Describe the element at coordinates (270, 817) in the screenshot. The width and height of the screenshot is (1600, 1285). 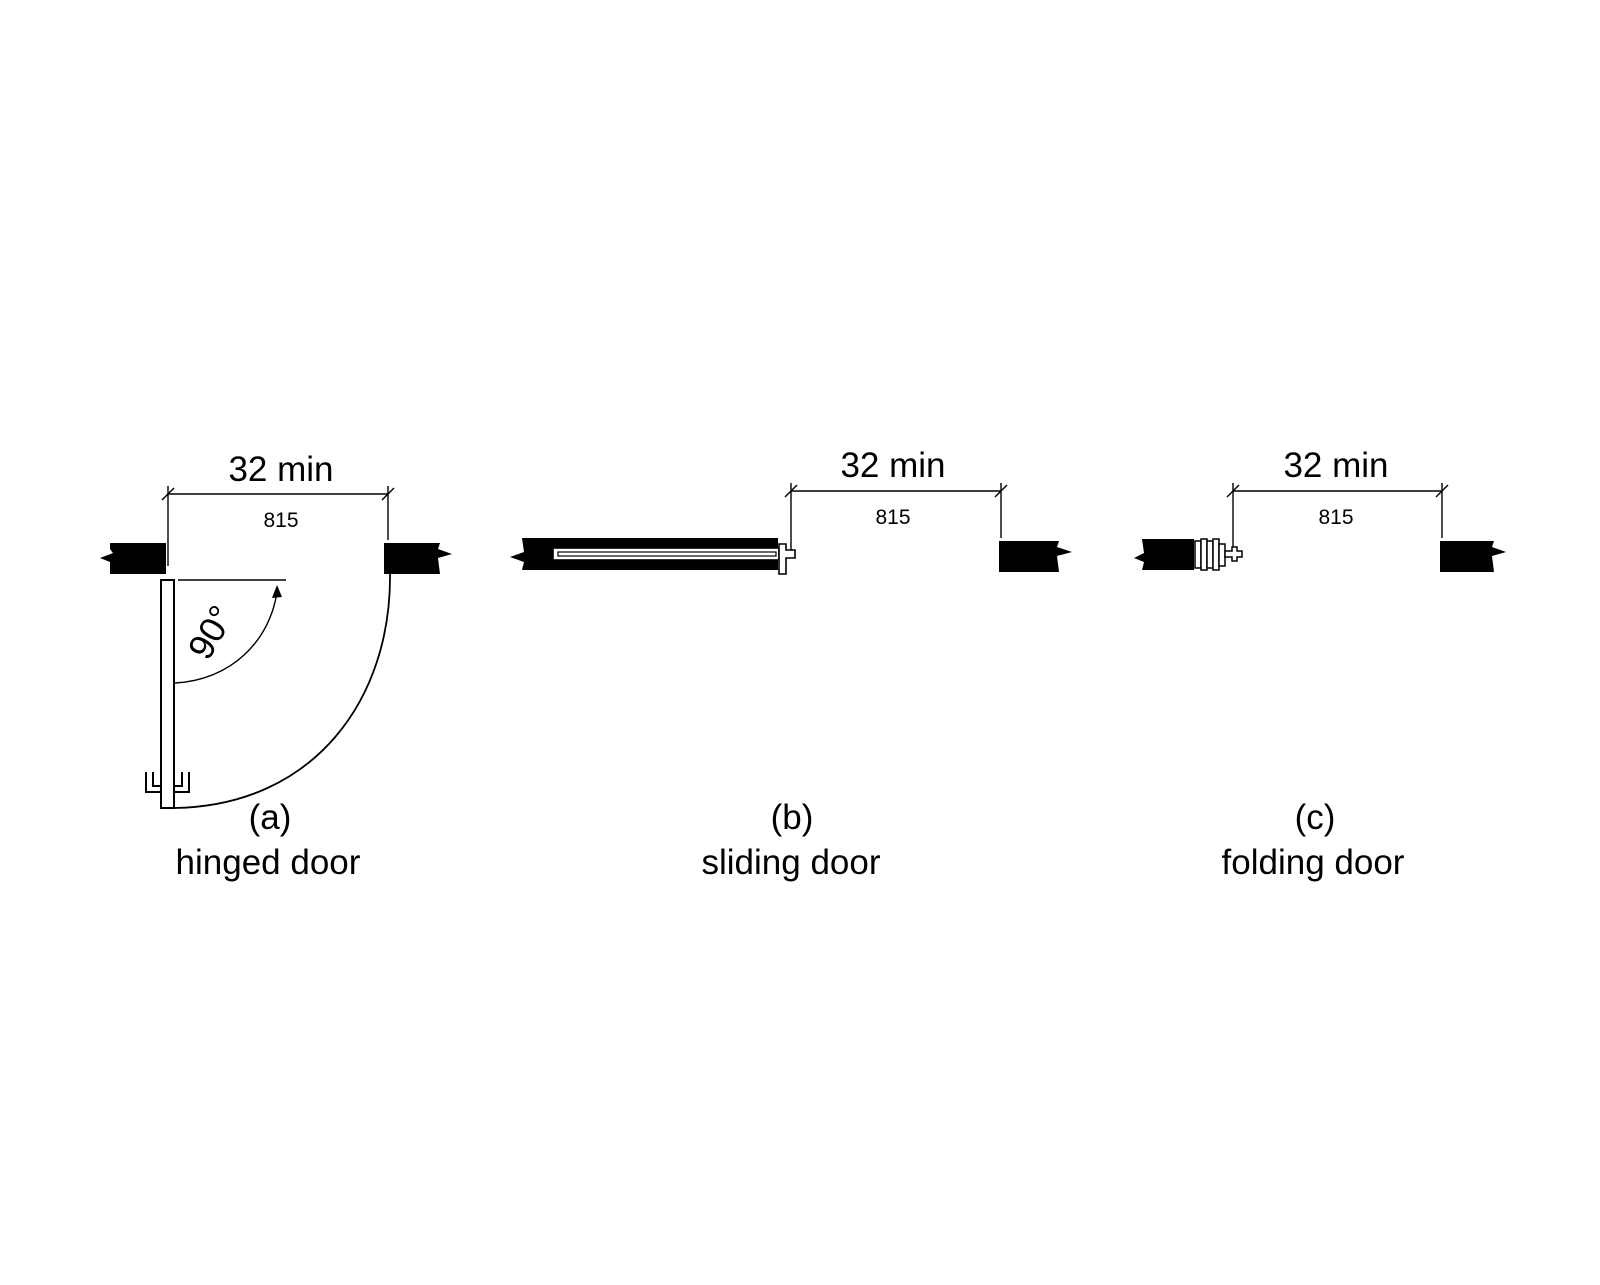
I see `panel-letter-a: (a)` at that location.